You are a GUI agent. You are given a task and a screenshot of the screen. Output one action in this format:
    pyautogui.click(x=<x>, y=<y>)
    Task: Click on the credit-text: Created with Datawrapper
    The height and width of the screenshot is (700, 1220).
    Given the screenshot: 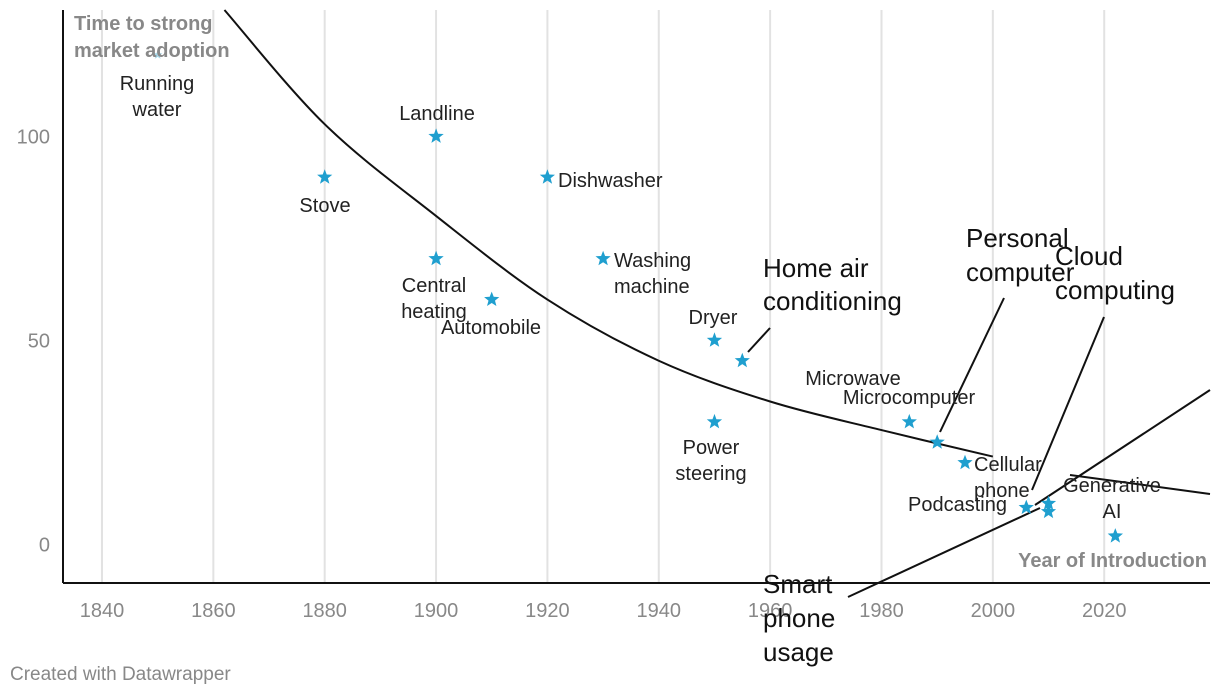 What is the action you would take?
    pyautogui.click(x=120, y=674)
    